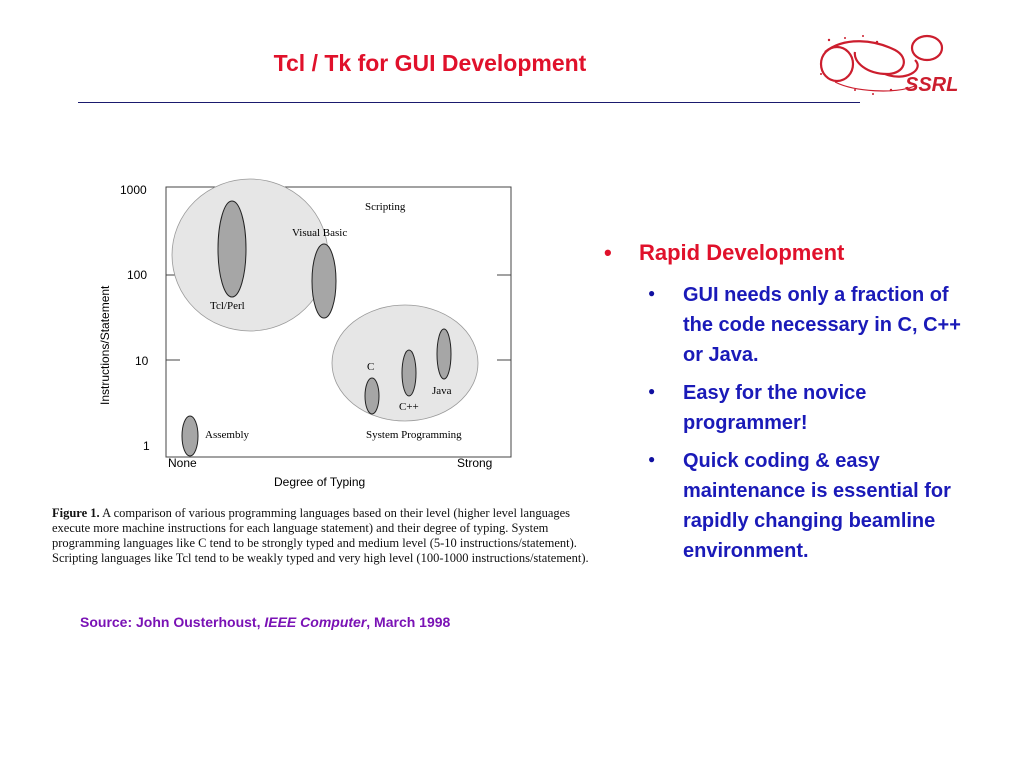 This screenshot has height=768, width=1024. I want to click on x-axis-label: Degree of Typing, so click(319, 482).